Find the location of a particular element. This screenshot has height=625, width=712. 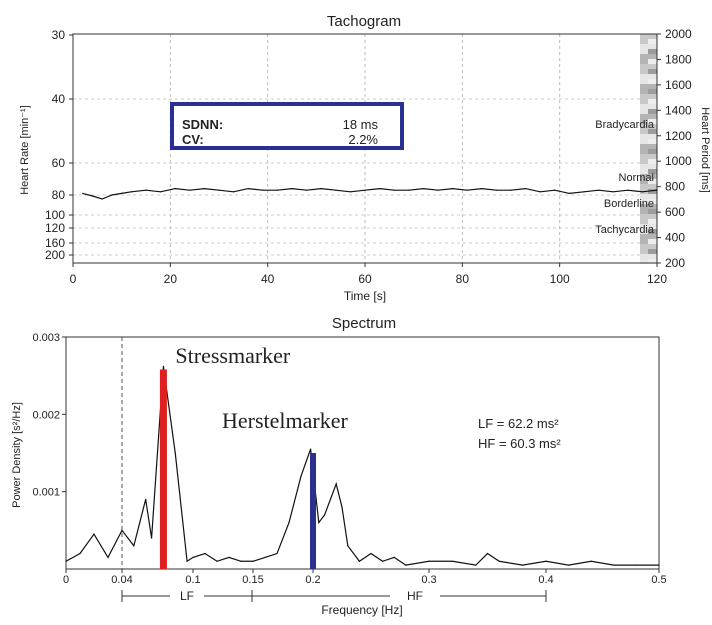

tachogram-right-tick-label: 200 is located at coordinates (675, 263).